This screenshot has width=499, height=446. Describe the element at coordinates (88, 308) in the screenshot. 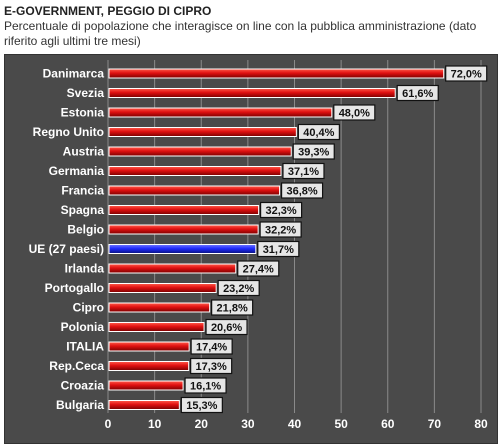

I see `category-label: Cipro` at that location.